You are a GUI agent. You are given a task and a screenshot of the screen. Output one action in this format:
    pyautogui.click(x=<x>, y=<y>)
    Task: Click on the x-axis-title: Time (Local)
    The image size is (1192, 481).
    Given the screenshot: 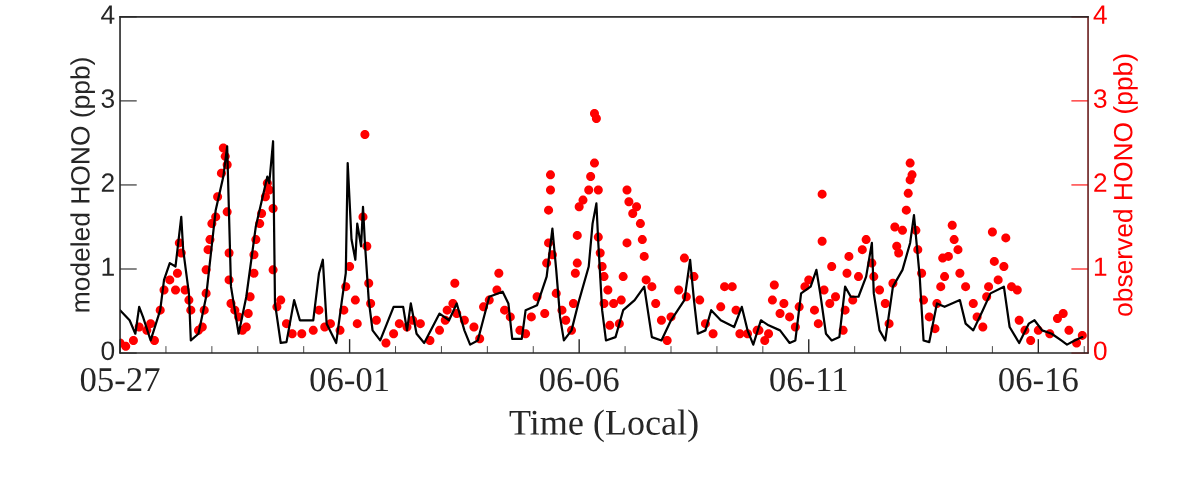 What is the action you would take?
    pyautogui.click(x=603, y=426)
    